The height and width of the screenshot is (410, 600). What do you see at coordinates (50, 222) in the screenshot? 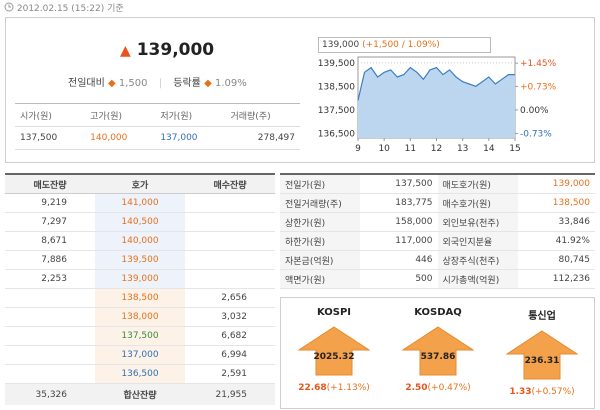
I see `ask-qty: 7,297` at bounding box center [50, 222].